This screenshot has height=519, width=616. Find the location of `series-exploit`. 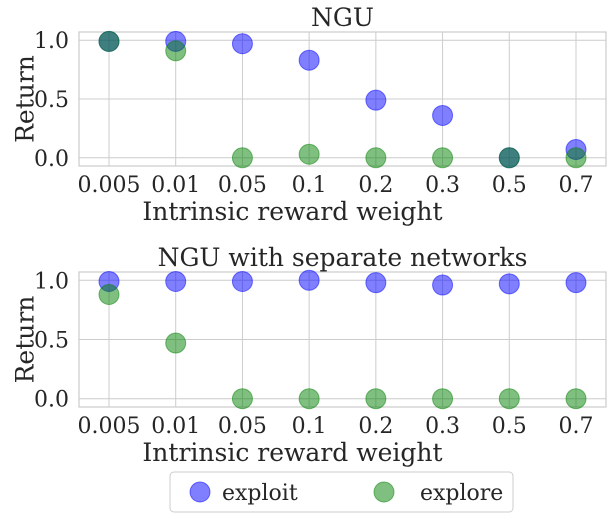

series-exploit is located at coordinates (342, 282).